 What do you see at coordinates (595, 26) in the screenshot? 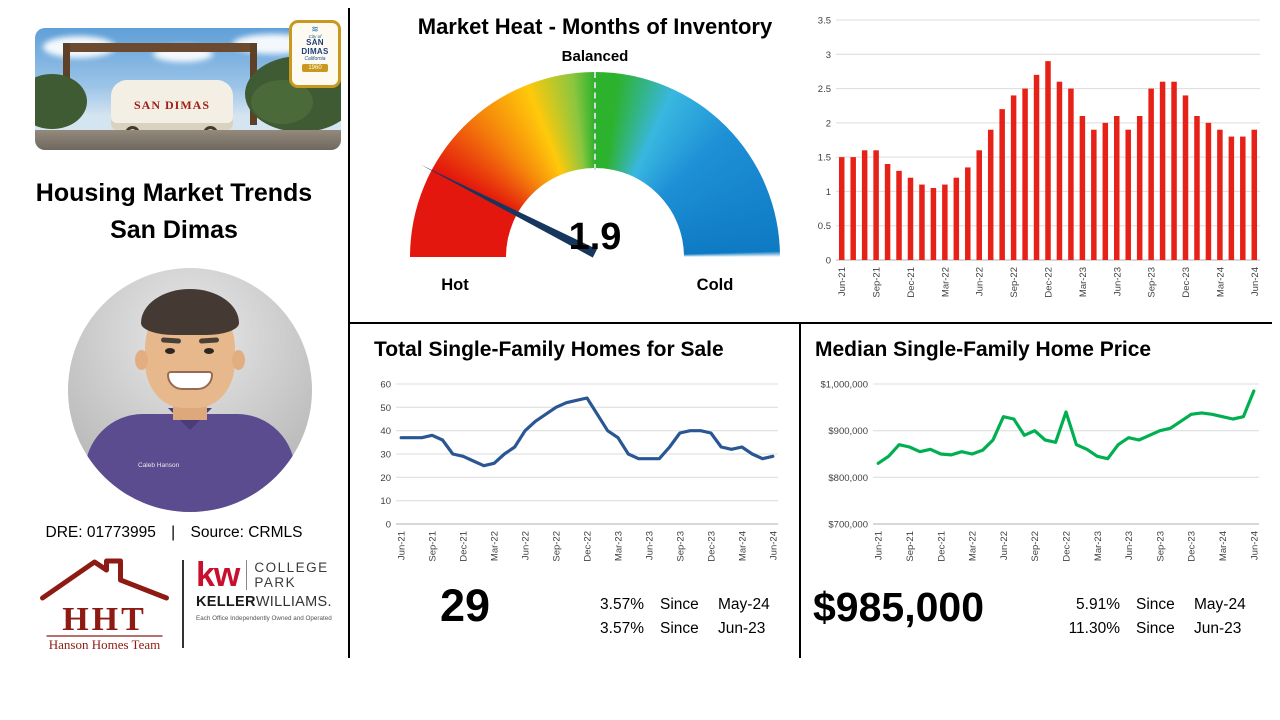
I see `gauge-title: Market Heat - Months of Inventory` at bounding box center [595, 26].